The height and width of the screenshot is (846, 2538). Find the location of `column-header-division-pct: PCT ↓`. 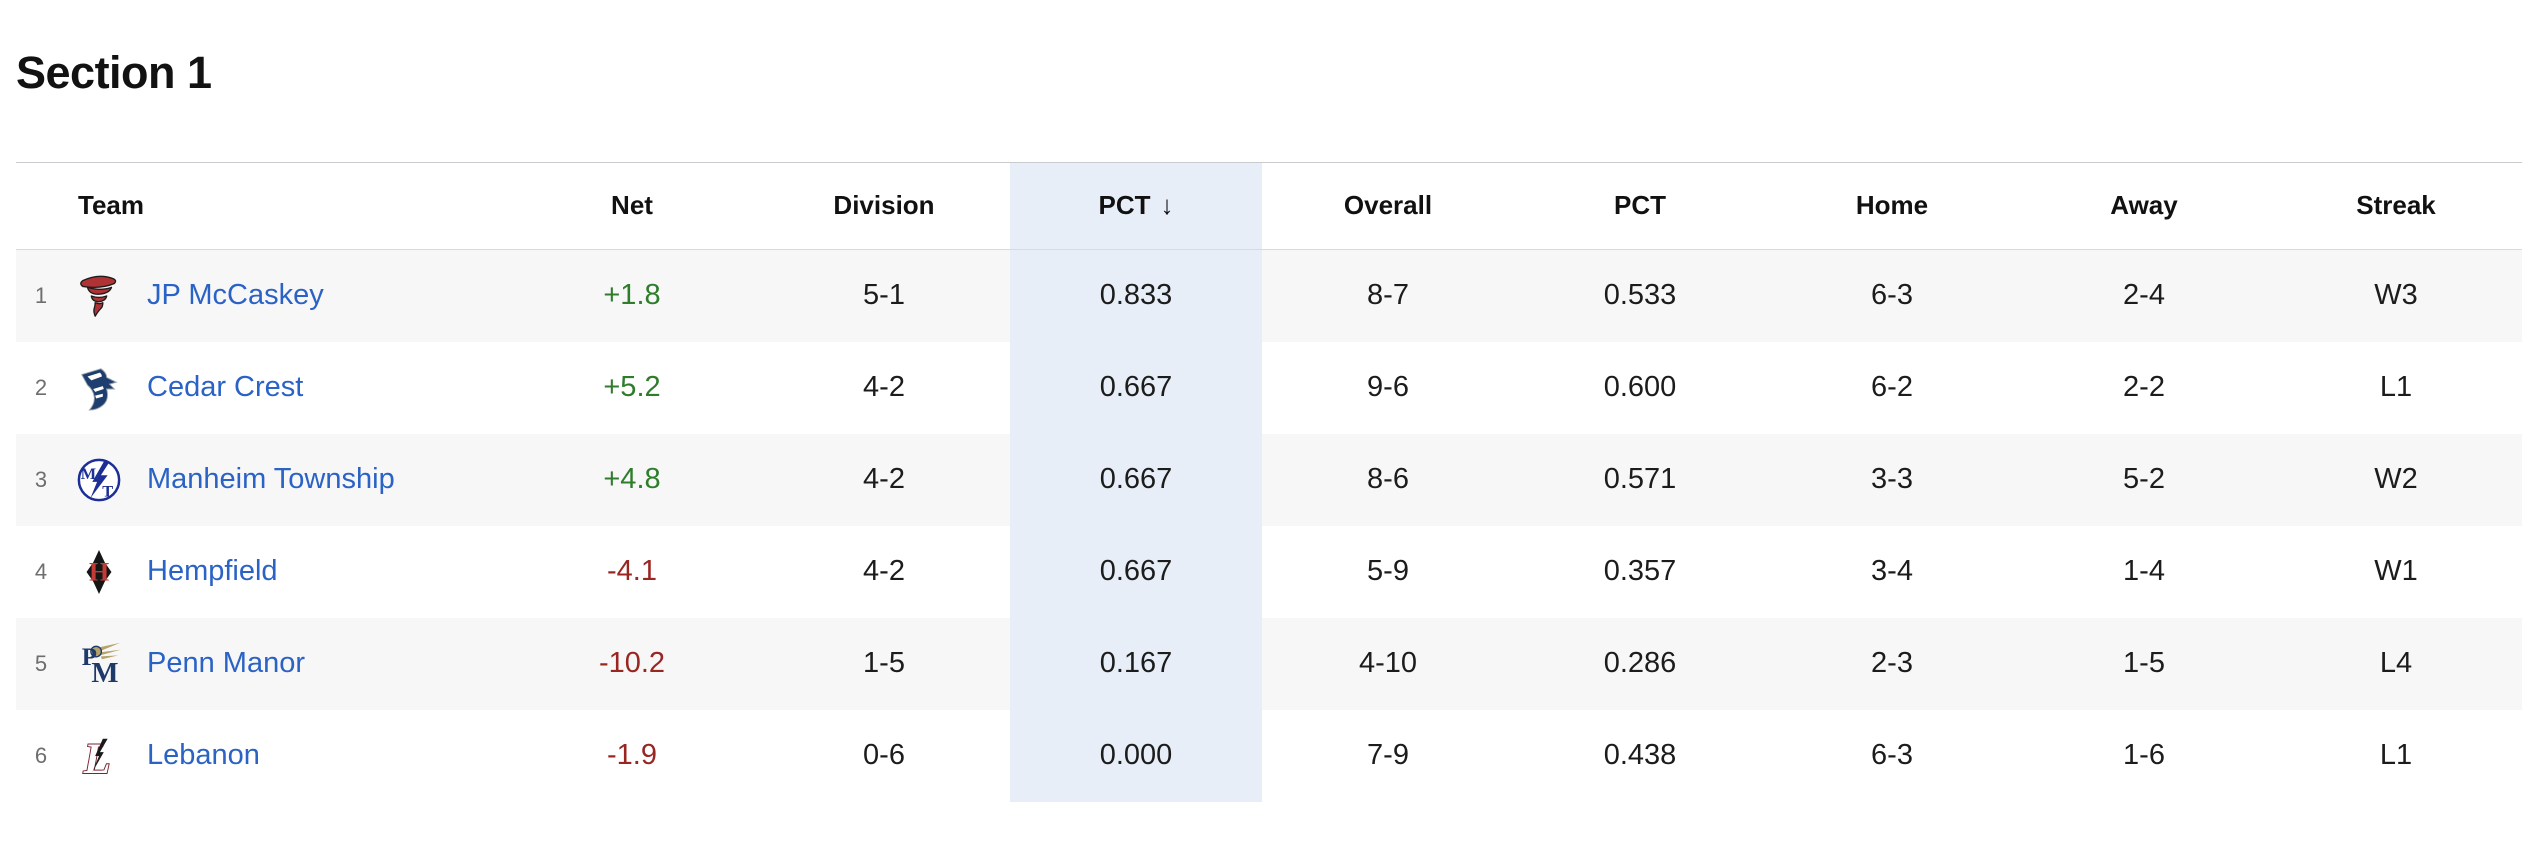

column-header-division-pct: PCT ↓ is located at coordinates (1136, 205).